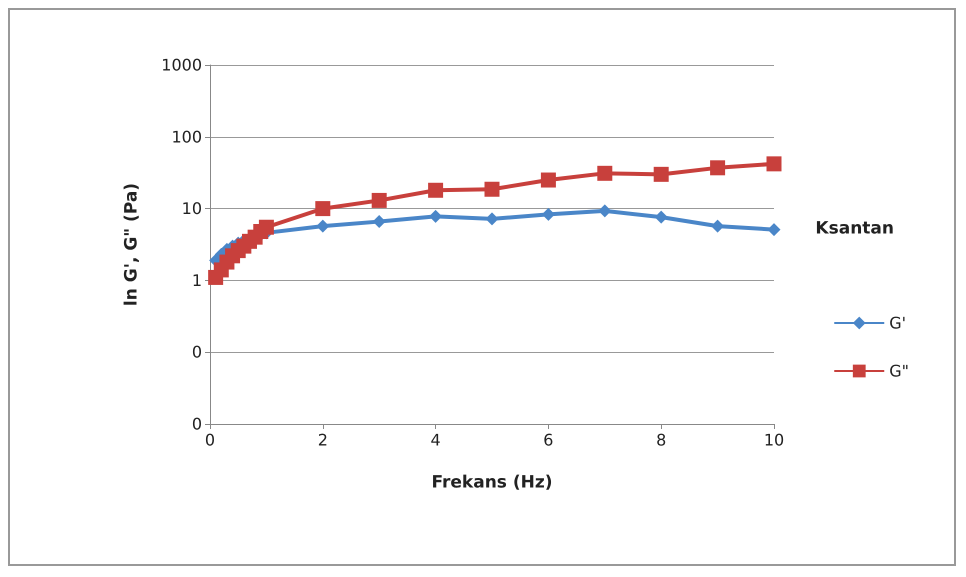 The width and height of the screenshot is (966, 577). Describe the element at coordinates (899, 371) in the screenshot. I see `legend-label: G"` at that location.